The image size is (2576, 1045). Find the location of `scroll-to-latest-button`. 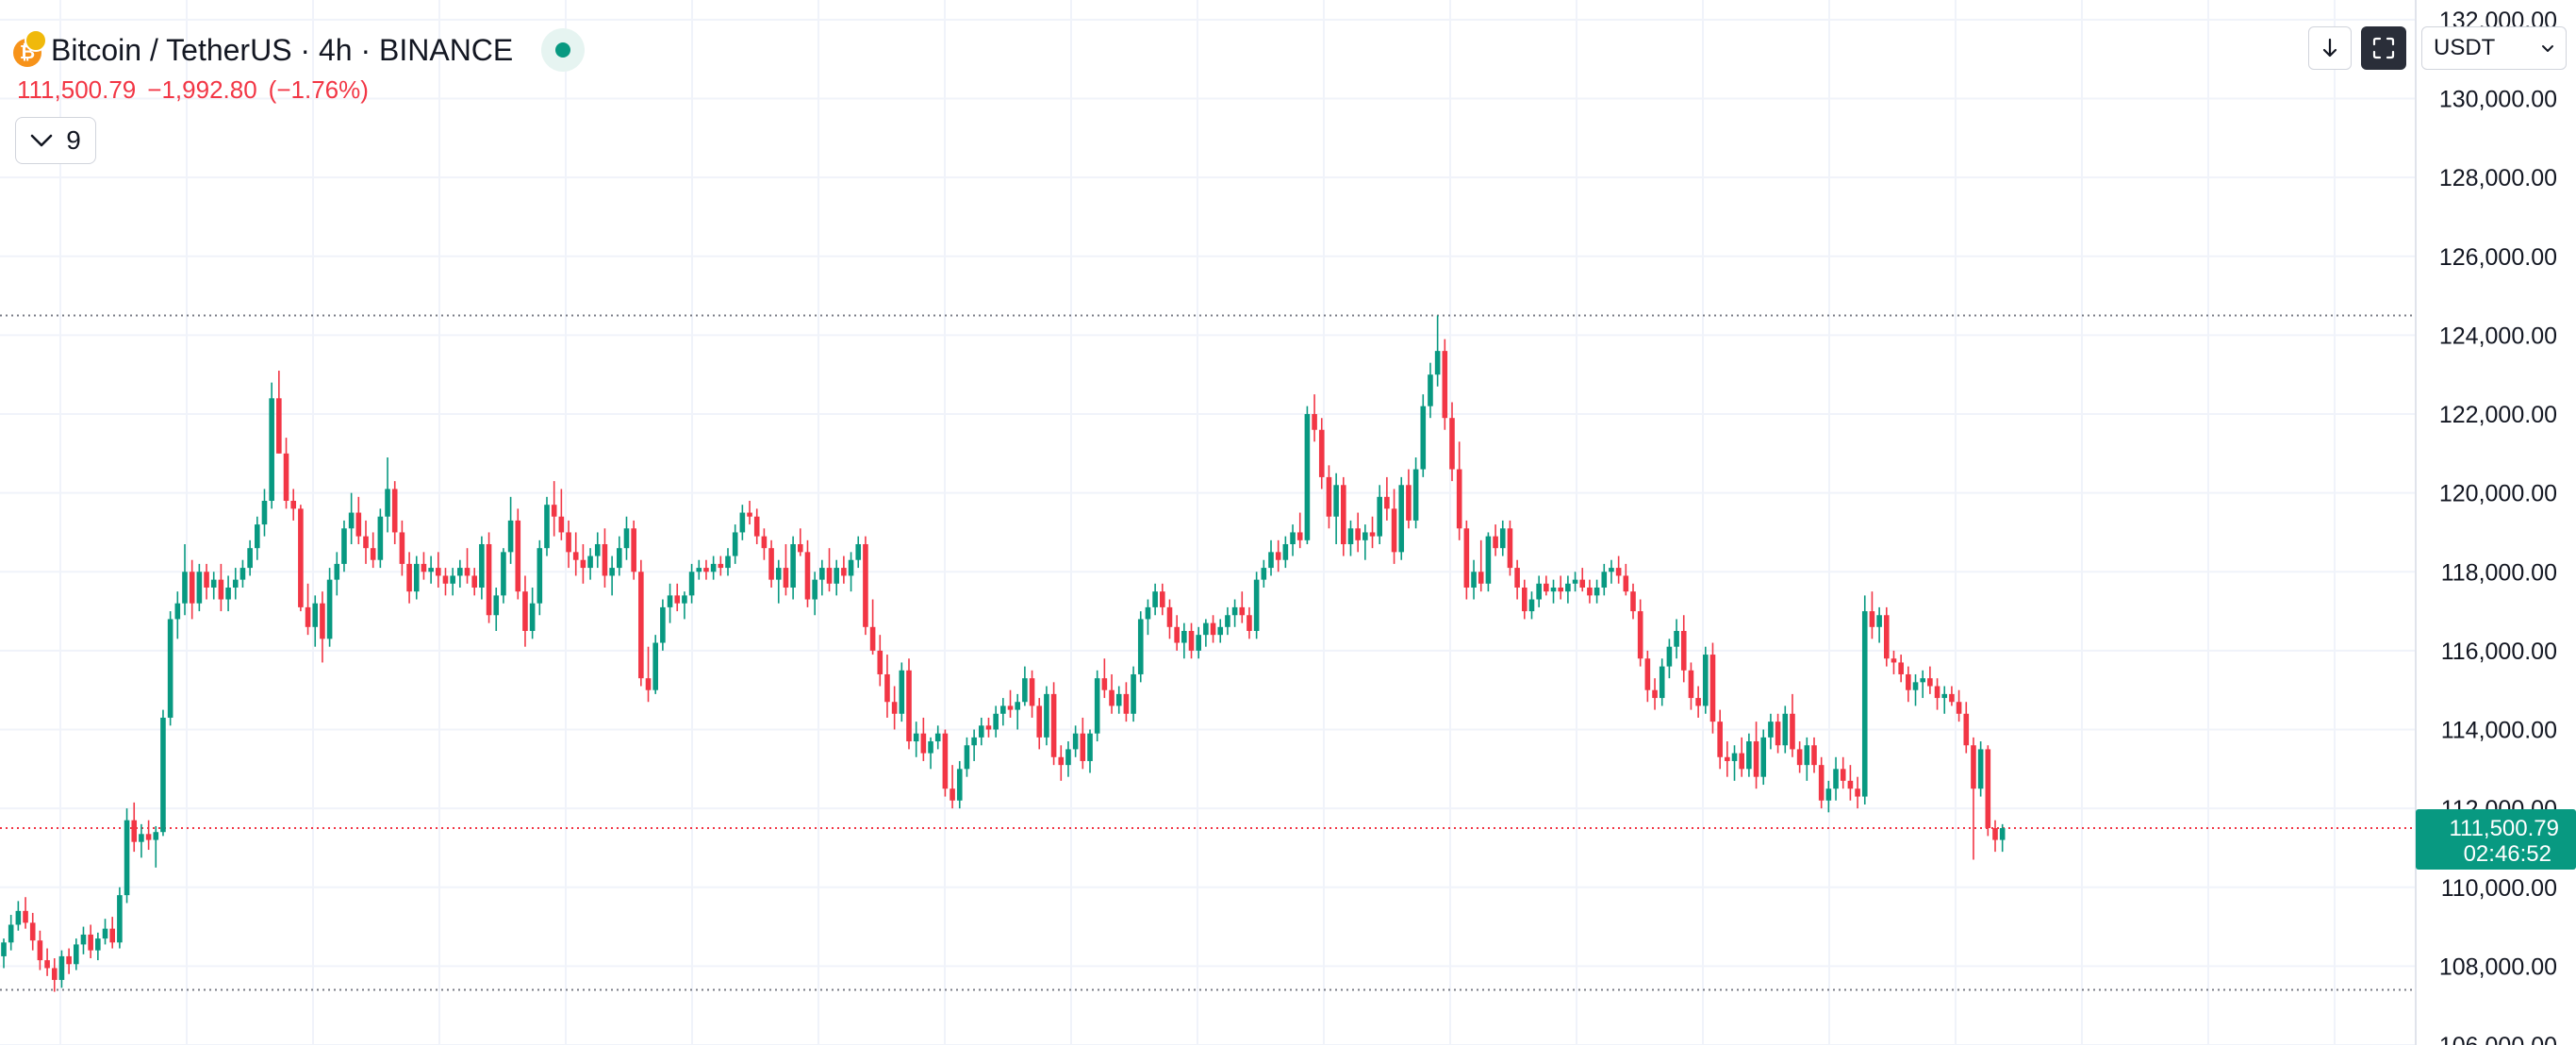

scroll-to-latest-button is located at coordinates (2330, 48).